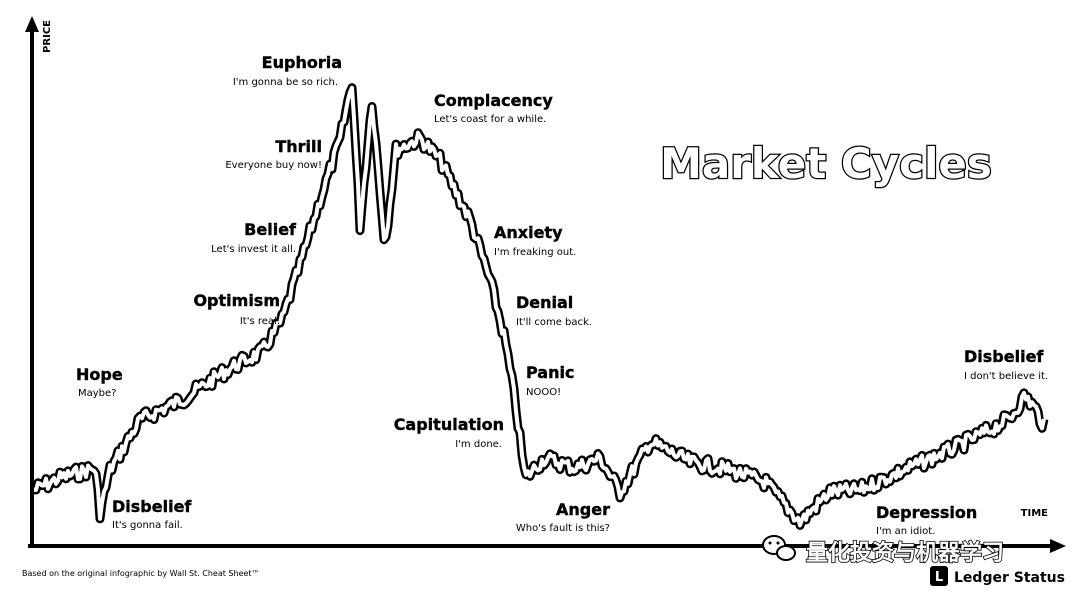 The image size is (1080, 600). I want to click on y-axis-label: PRICE, so click(47, 36).